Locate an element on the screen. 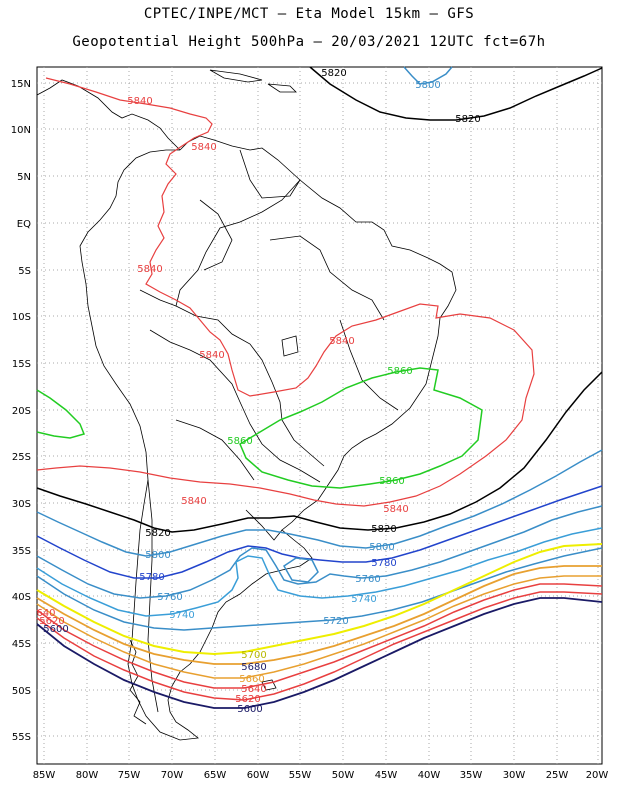 The height and width of the screenshot is (800, 618). border-andes is located at coordinates (230, 386).